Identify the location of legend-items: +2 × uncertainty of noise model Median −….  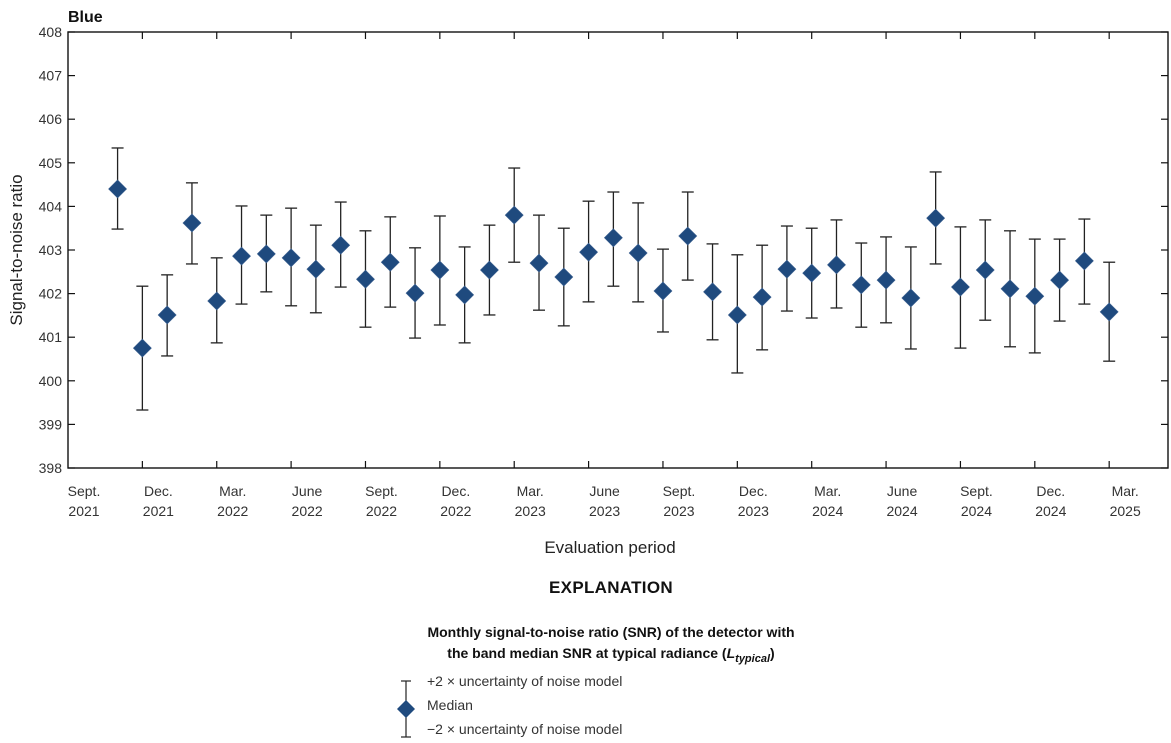
(595, 708).